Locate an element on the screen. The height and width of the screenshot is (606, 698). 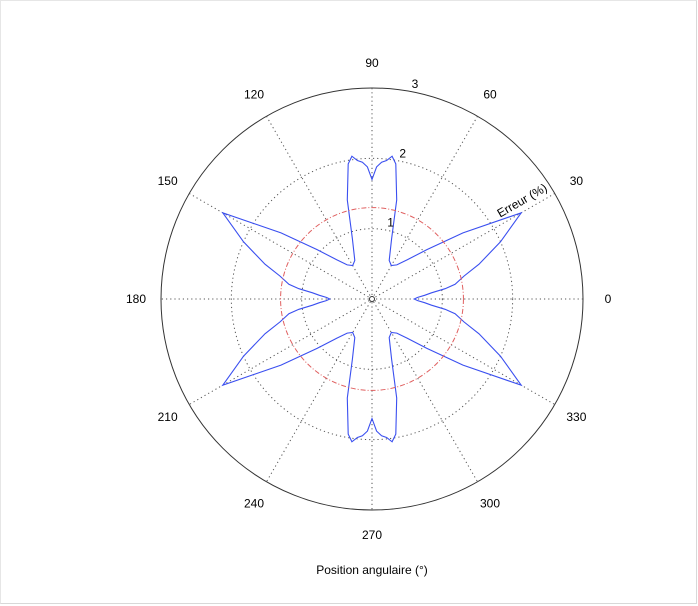
angle-tick-210: 210 is located at coordinates (168, 417).